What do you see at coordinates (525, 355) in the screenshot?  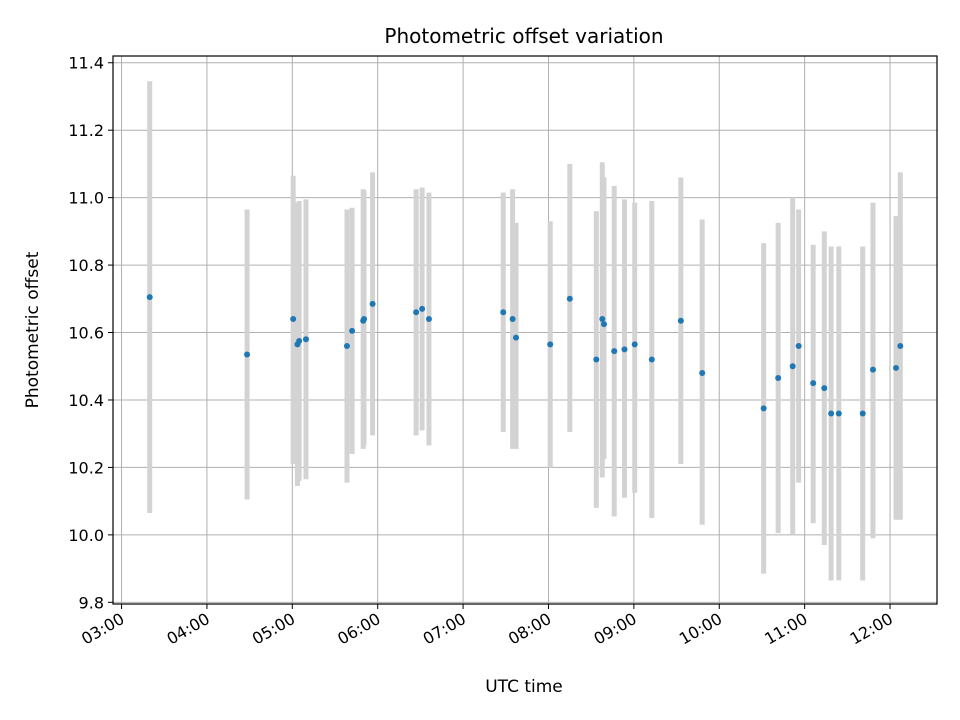 I see `data-points` at bounding box center [525, 355].